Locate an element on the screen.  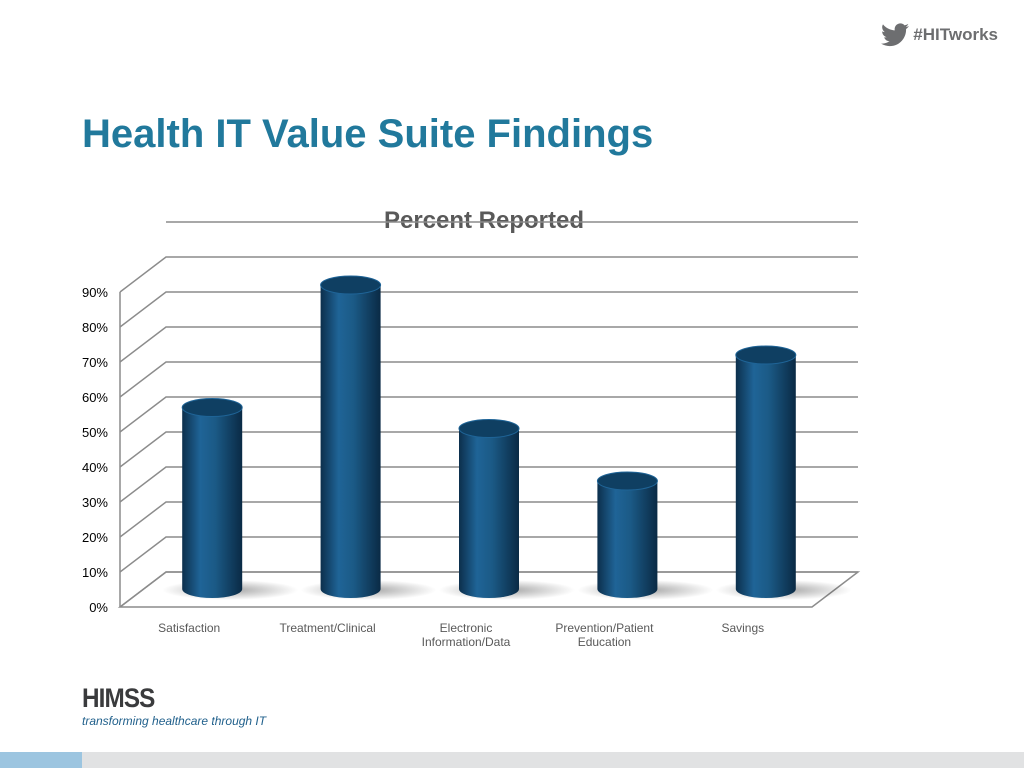
x-category-label: Savings is located at coordinates (742, 628).